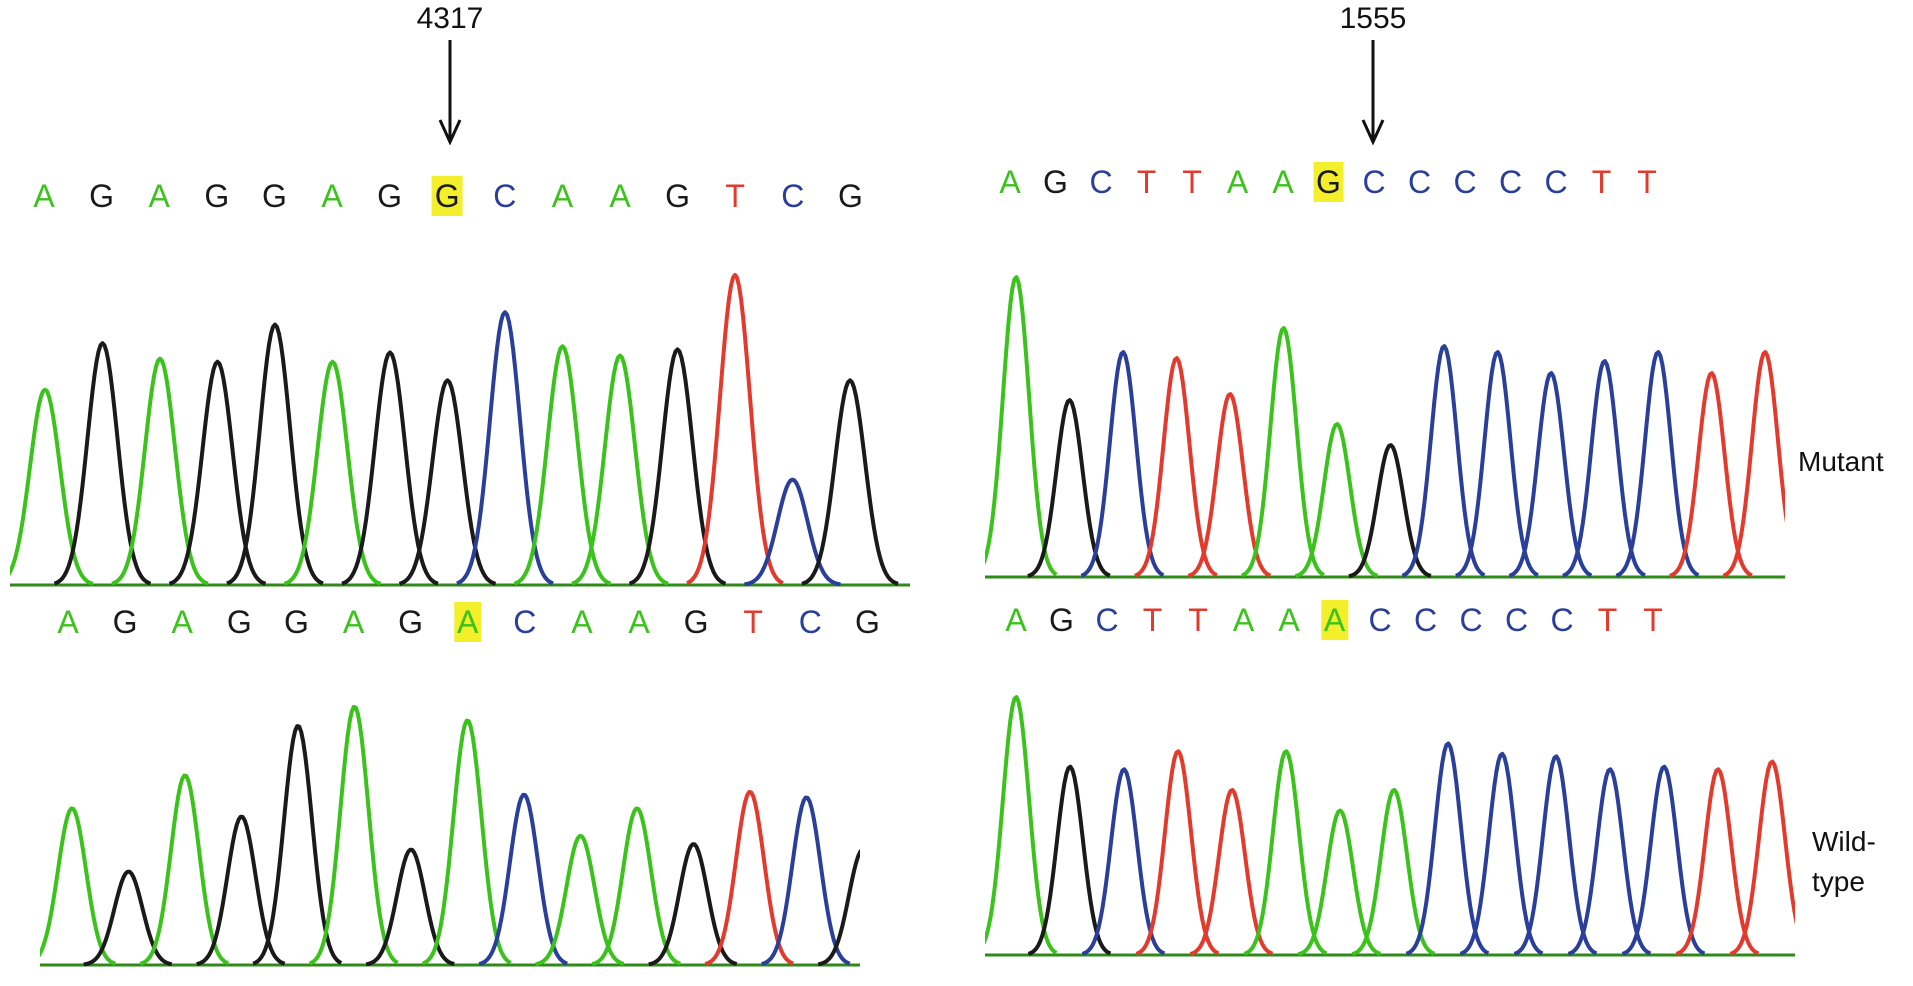  Describe the element at coordinates (1390, 826) in the screenshot. I see `wildtype-chromatogram-right` at that location.